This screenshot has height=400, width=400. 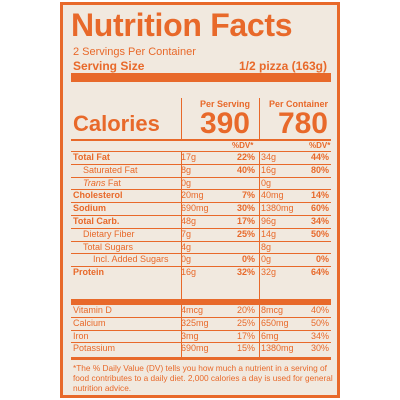 I want to click on dv-per-container: 40%, so click(x=319, y=310).